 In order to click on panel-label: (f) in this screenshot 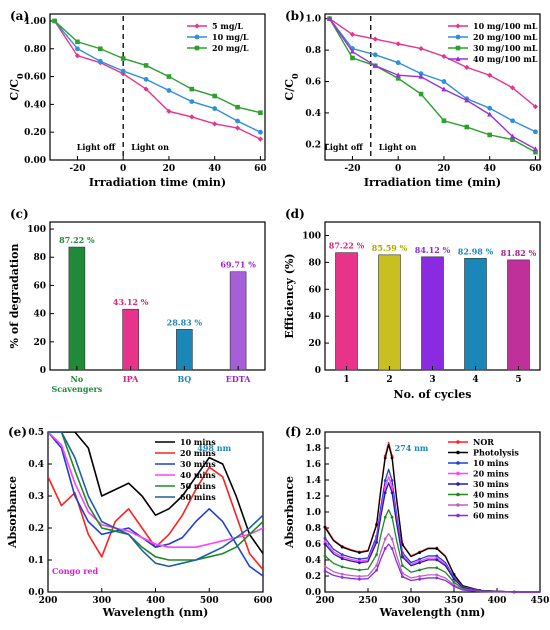, I will do `click(293, 432)`.